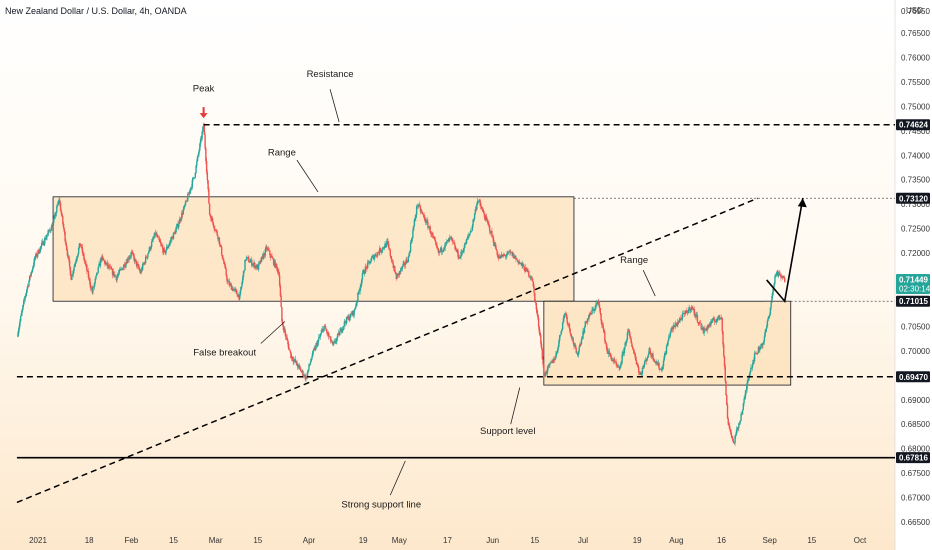 The height and width of the screenshot is (550, 932). I want to click on x-tick-label: Aug, so click(676, 540).